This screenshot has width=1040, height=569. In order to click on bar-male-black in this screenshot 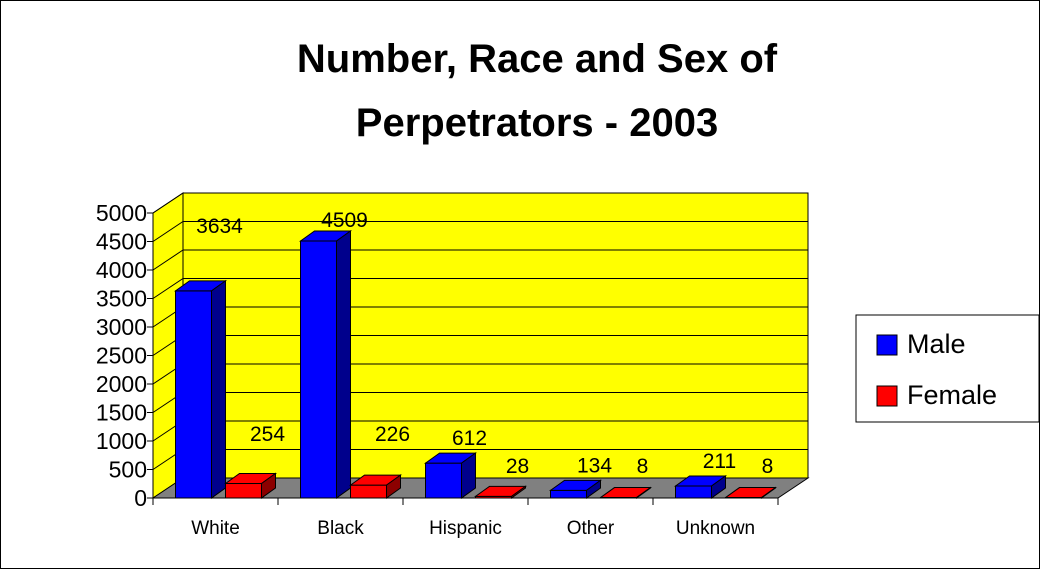, I will do `click(325, 364)`.